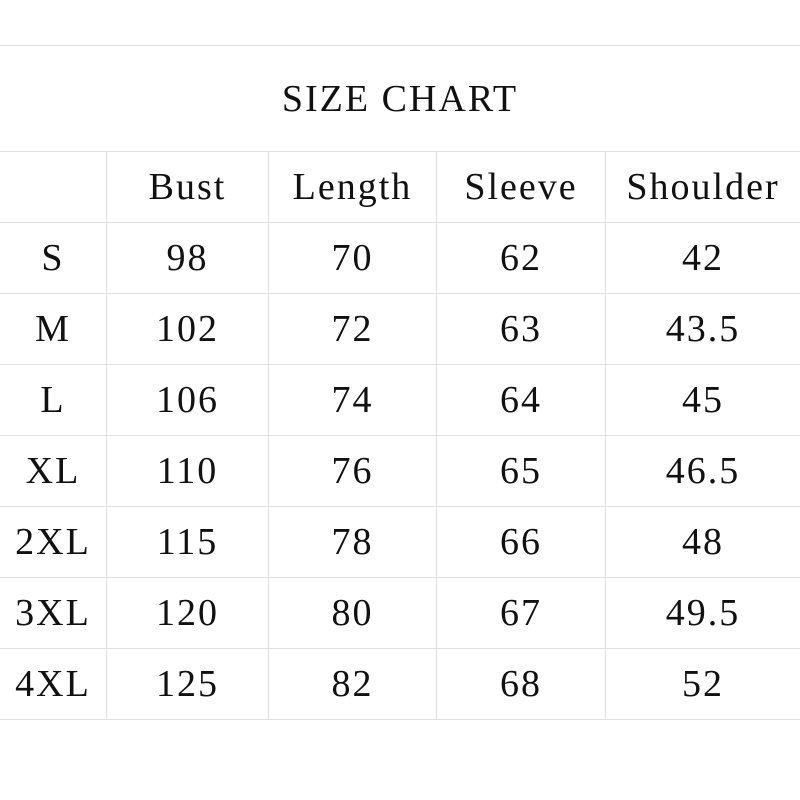 This screenshot has width=800, height=800. What do you see at coordinates (188, 329) in the screenshot?
I see `cell-bust: 102` at bounding box center [188, 329].